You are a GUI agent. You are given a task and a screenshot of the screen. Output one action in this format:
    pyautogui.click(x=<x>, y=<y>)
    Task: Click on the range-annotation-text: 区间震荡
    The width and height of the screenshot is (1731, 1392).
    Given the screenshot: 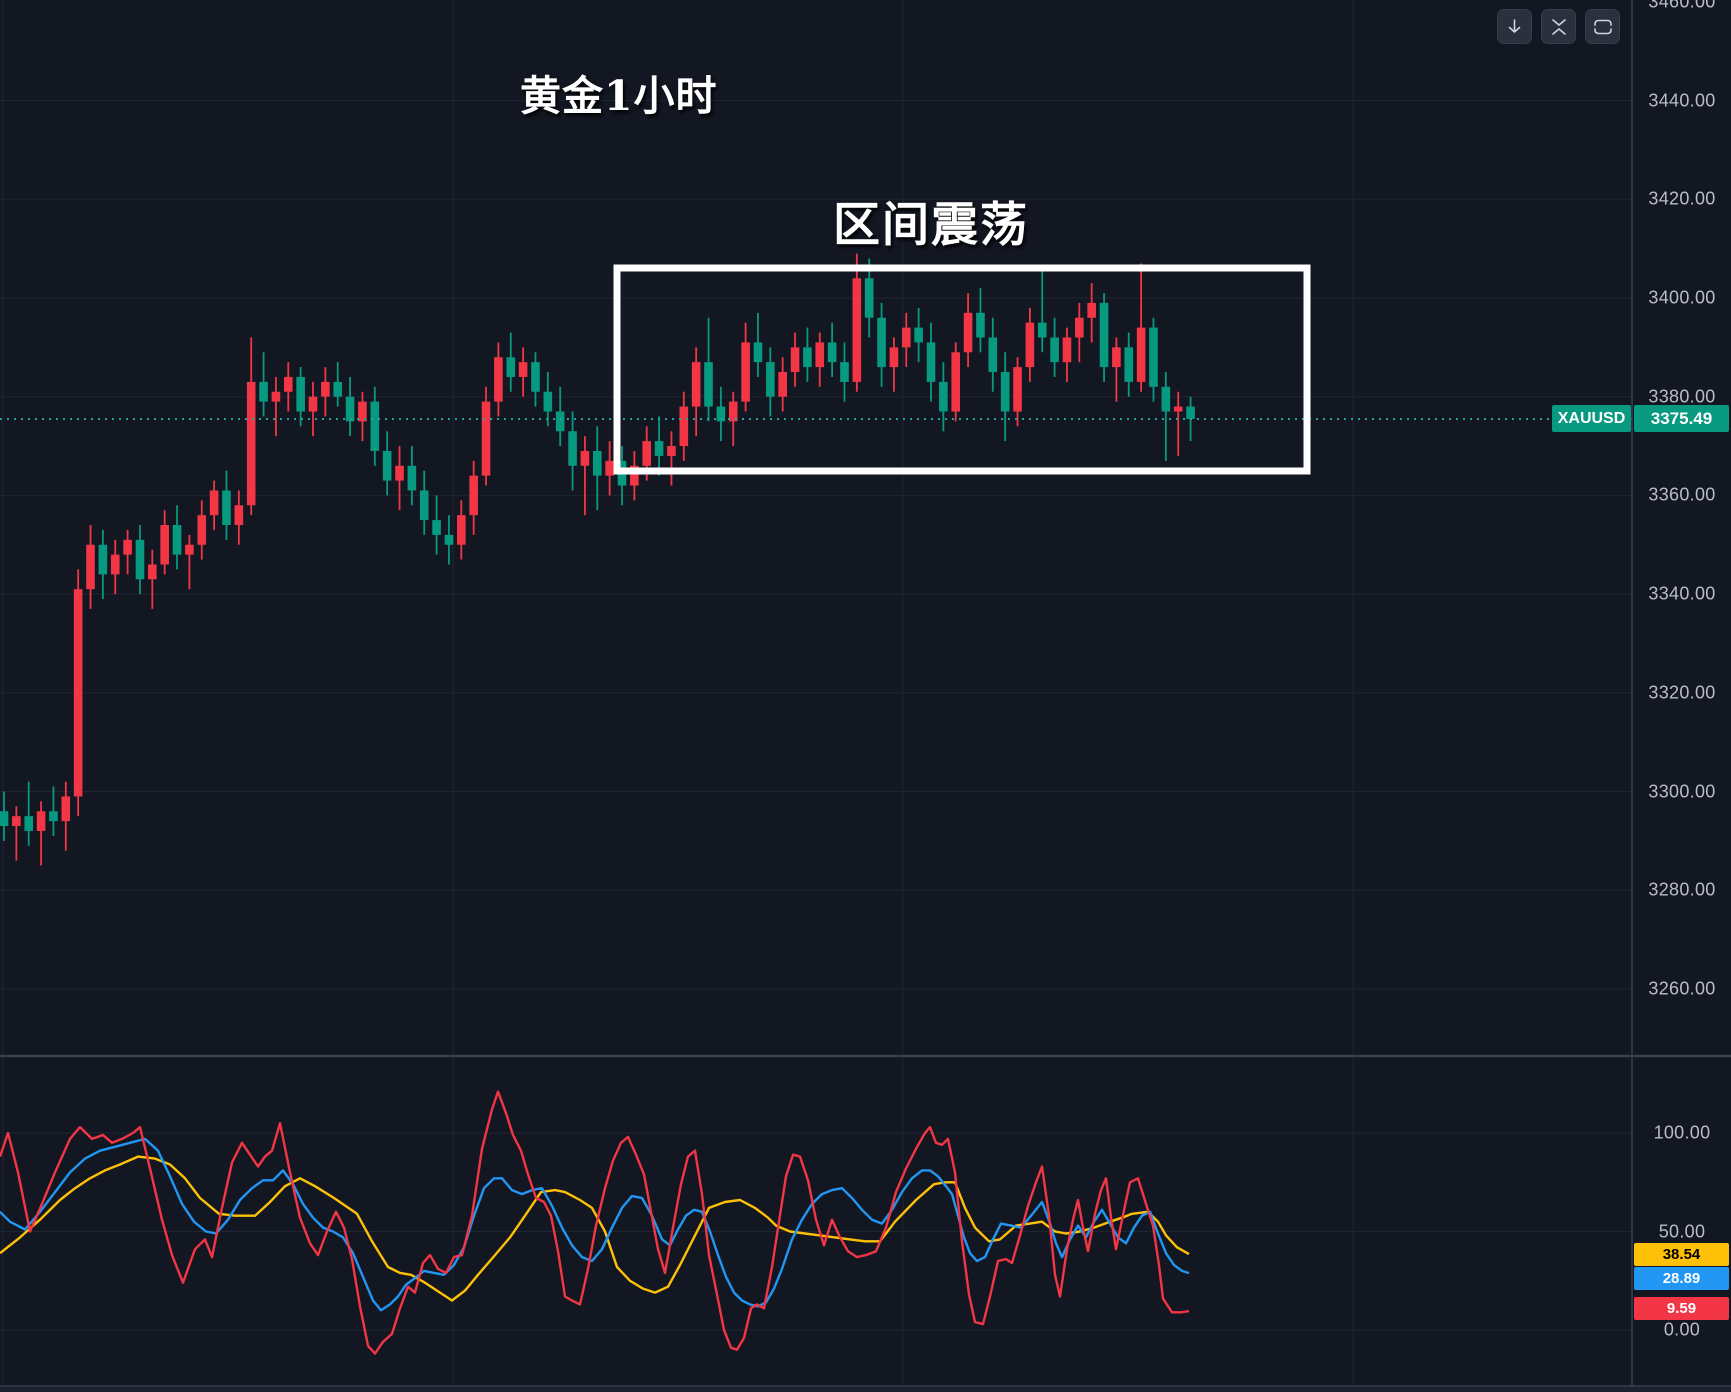 What is the action you would take?
    pyautogui.click(x=931, y=225)
    